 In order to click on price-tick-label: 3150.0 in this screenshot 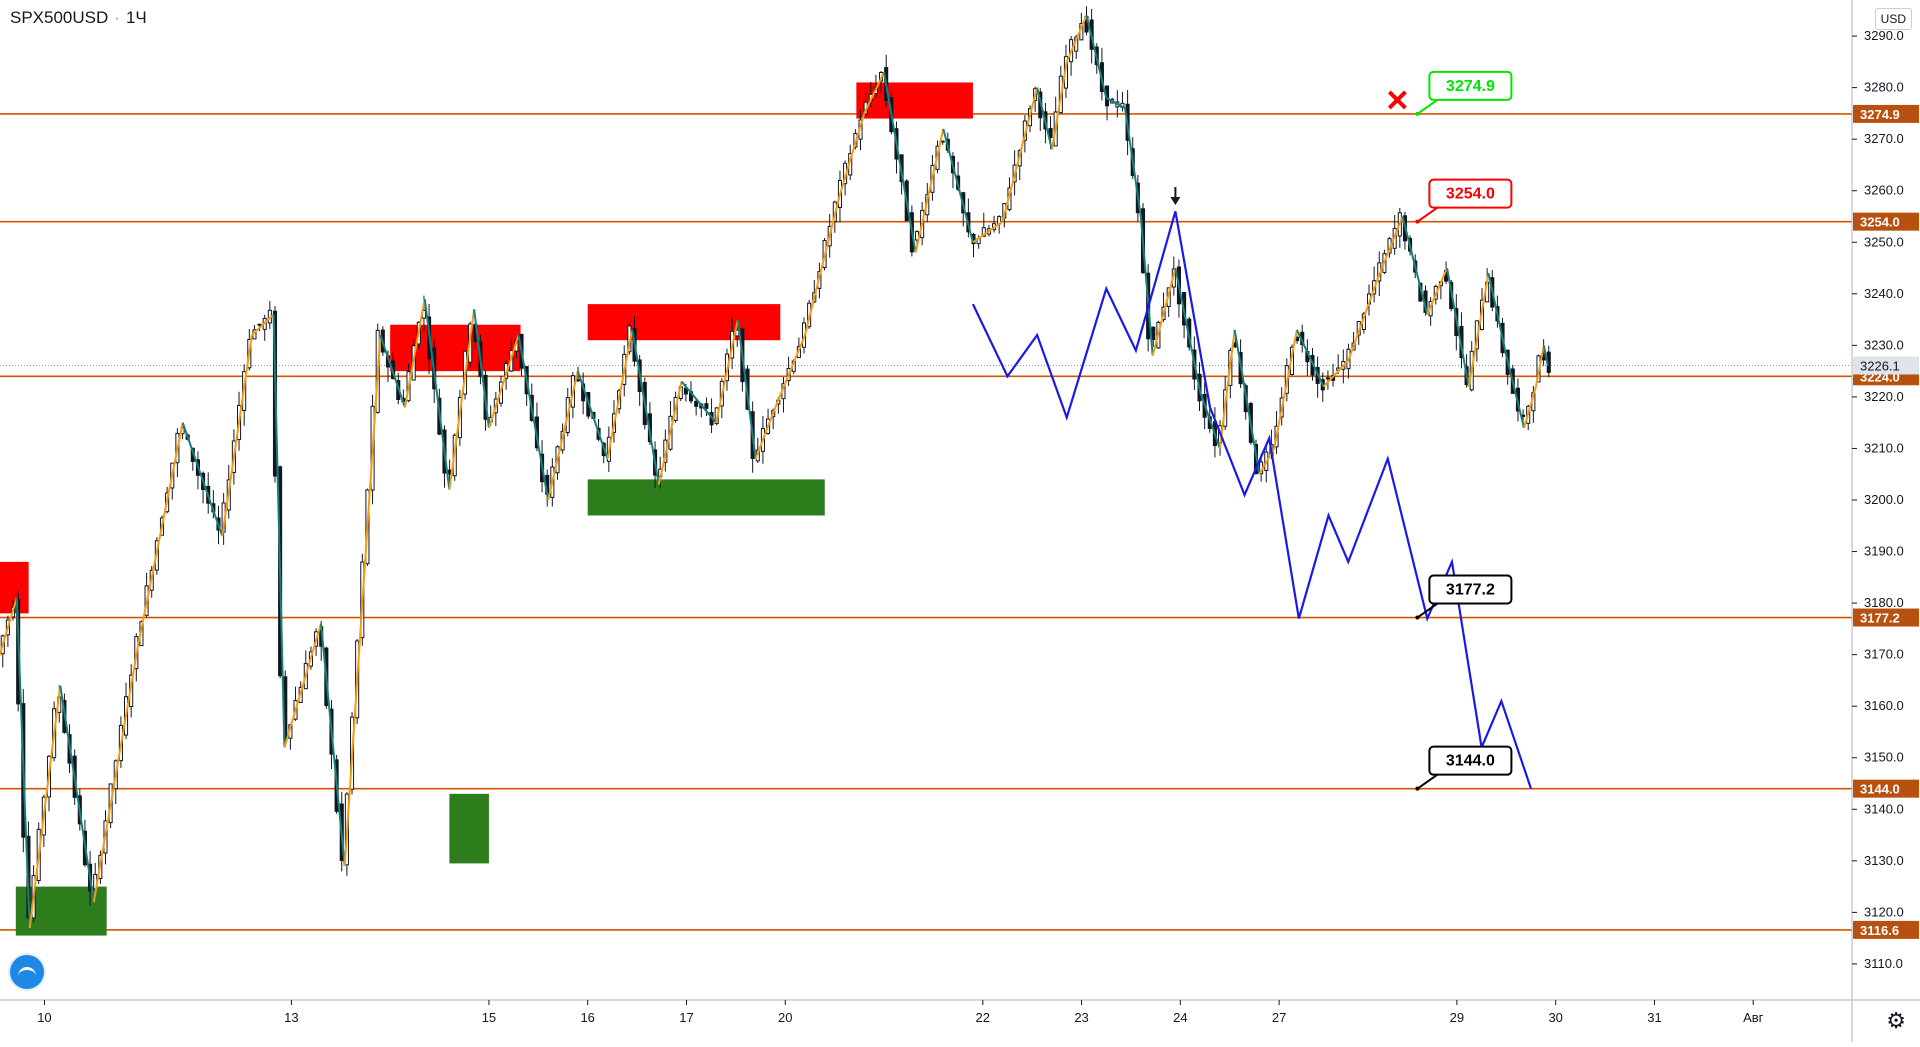, I will do `click(1884, 757)`.